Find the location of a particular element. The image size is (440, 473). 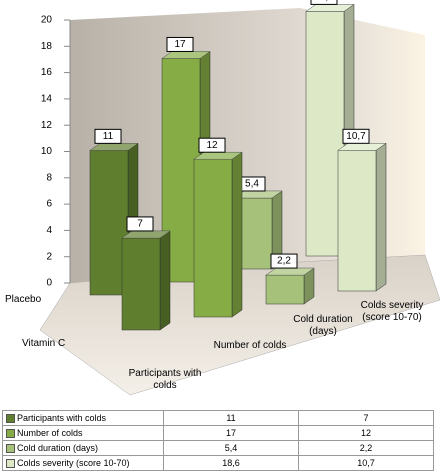

table-cell: 11 is located at coordinates (231, 418).